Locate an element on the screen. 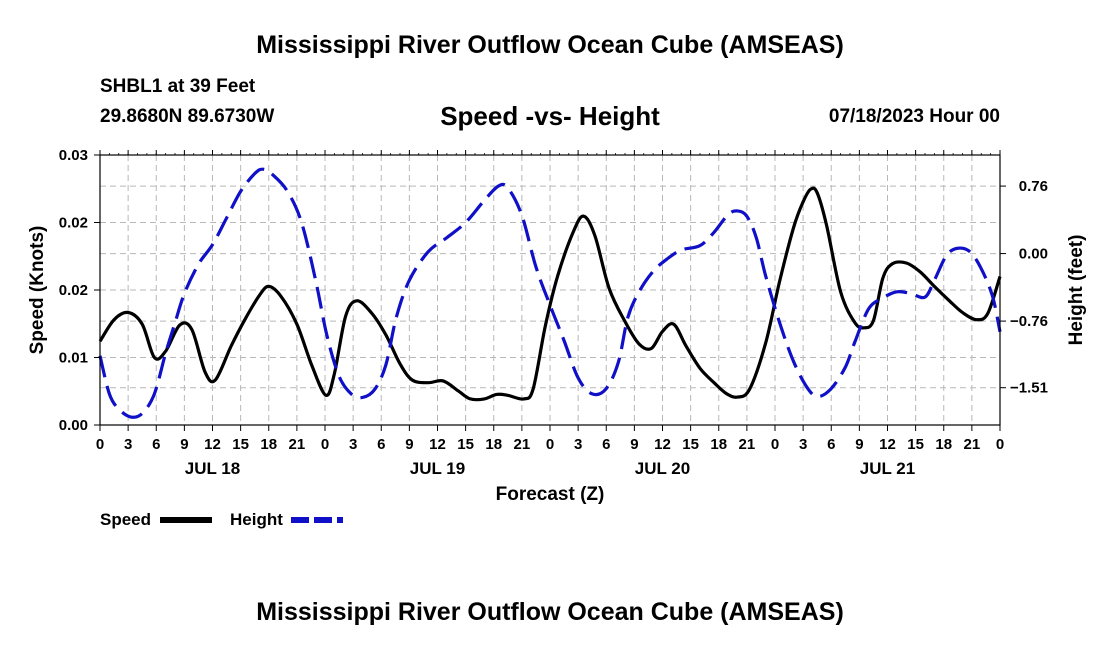 The height and width of the screenshot is (650, 1100). day-label: JUL 19 is located at coordinates (437, 468).